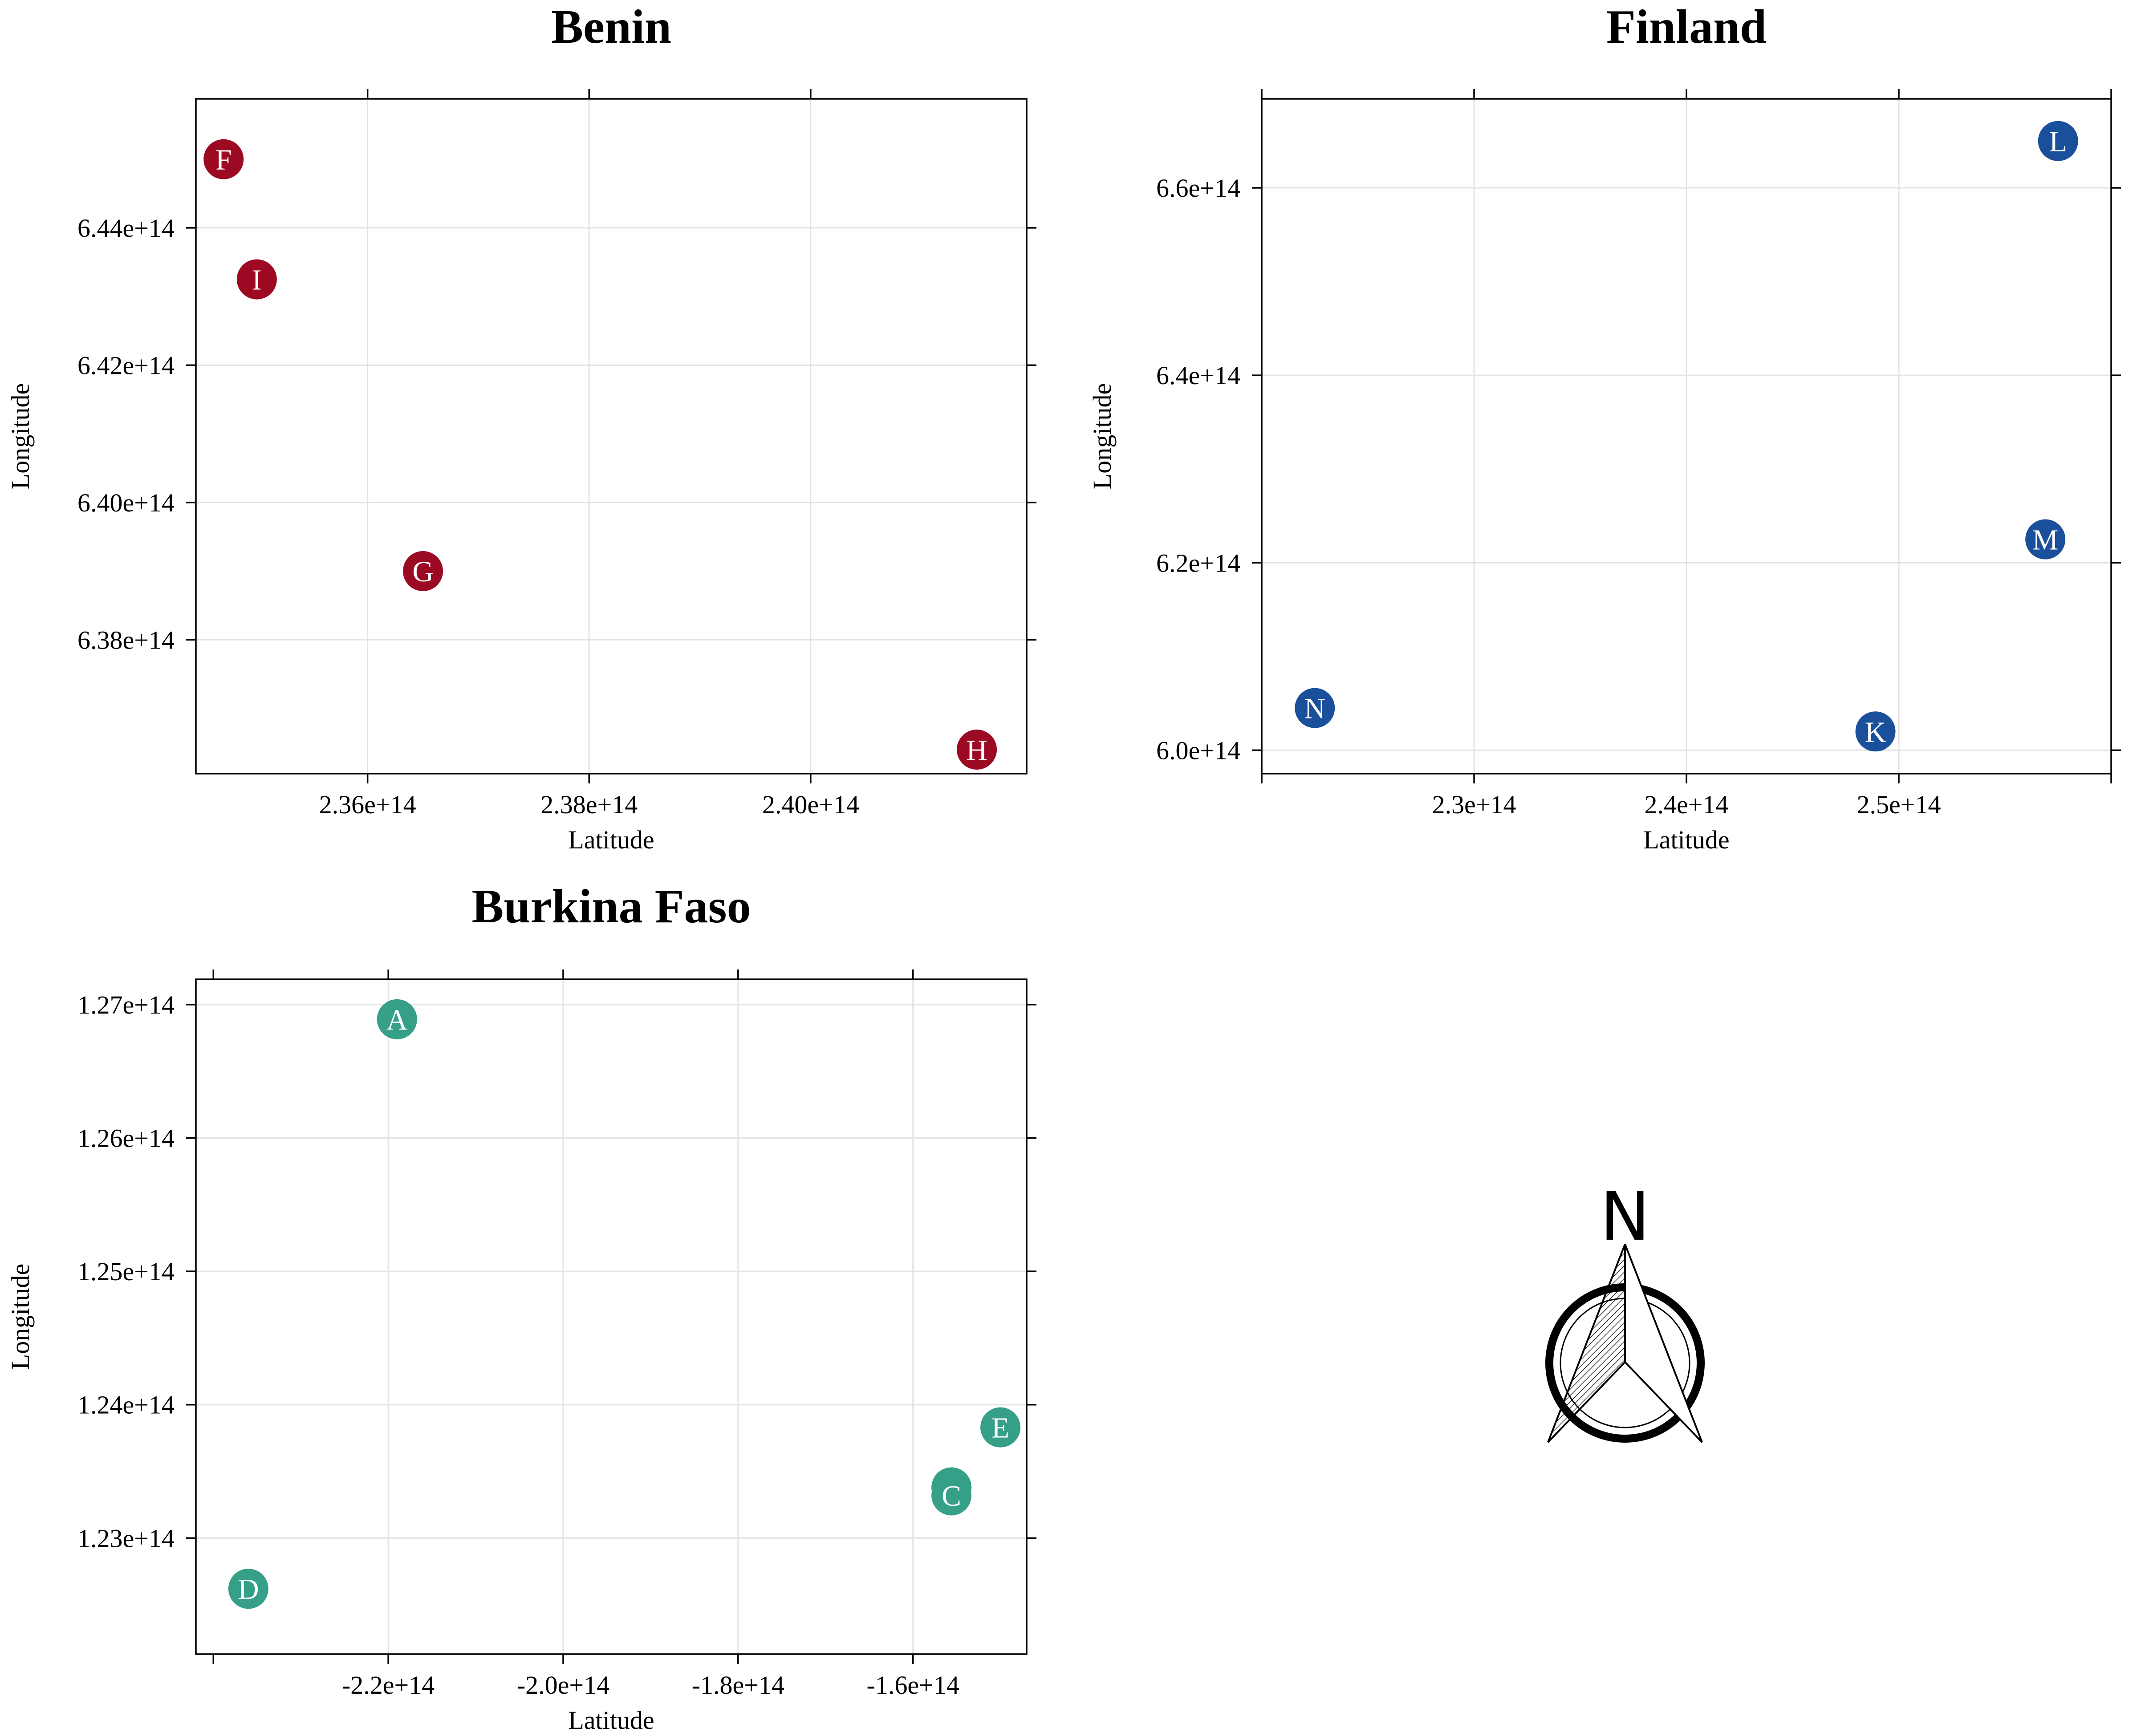 This screenshot has height=1736, width=2137. I want to click on y-tick-label: 6.4e+14, so click(1198, 375).